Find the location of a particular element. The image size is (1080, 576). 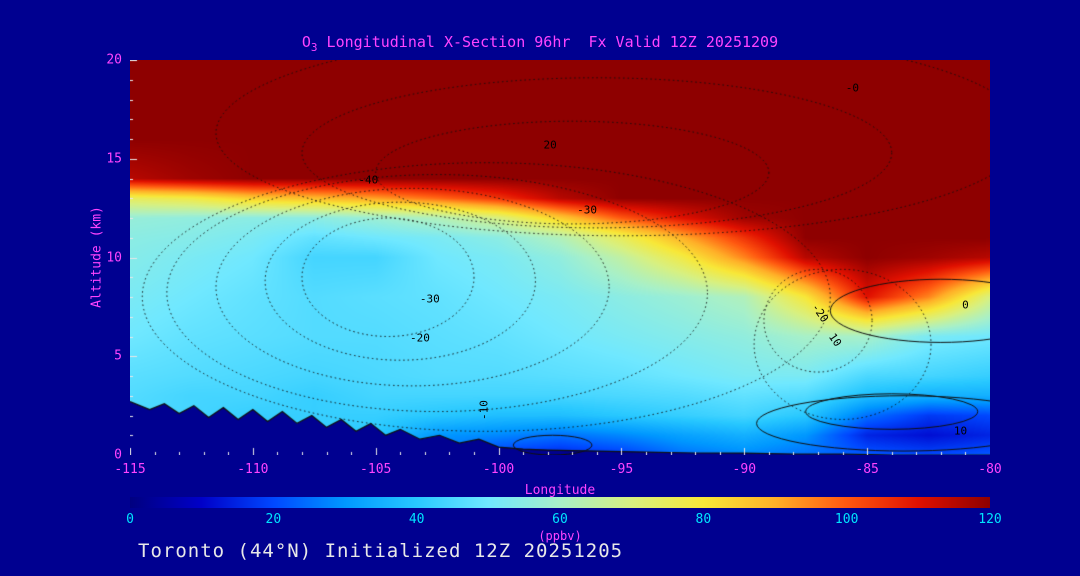

contour-label: -20 is located at coordinates (420, 338).